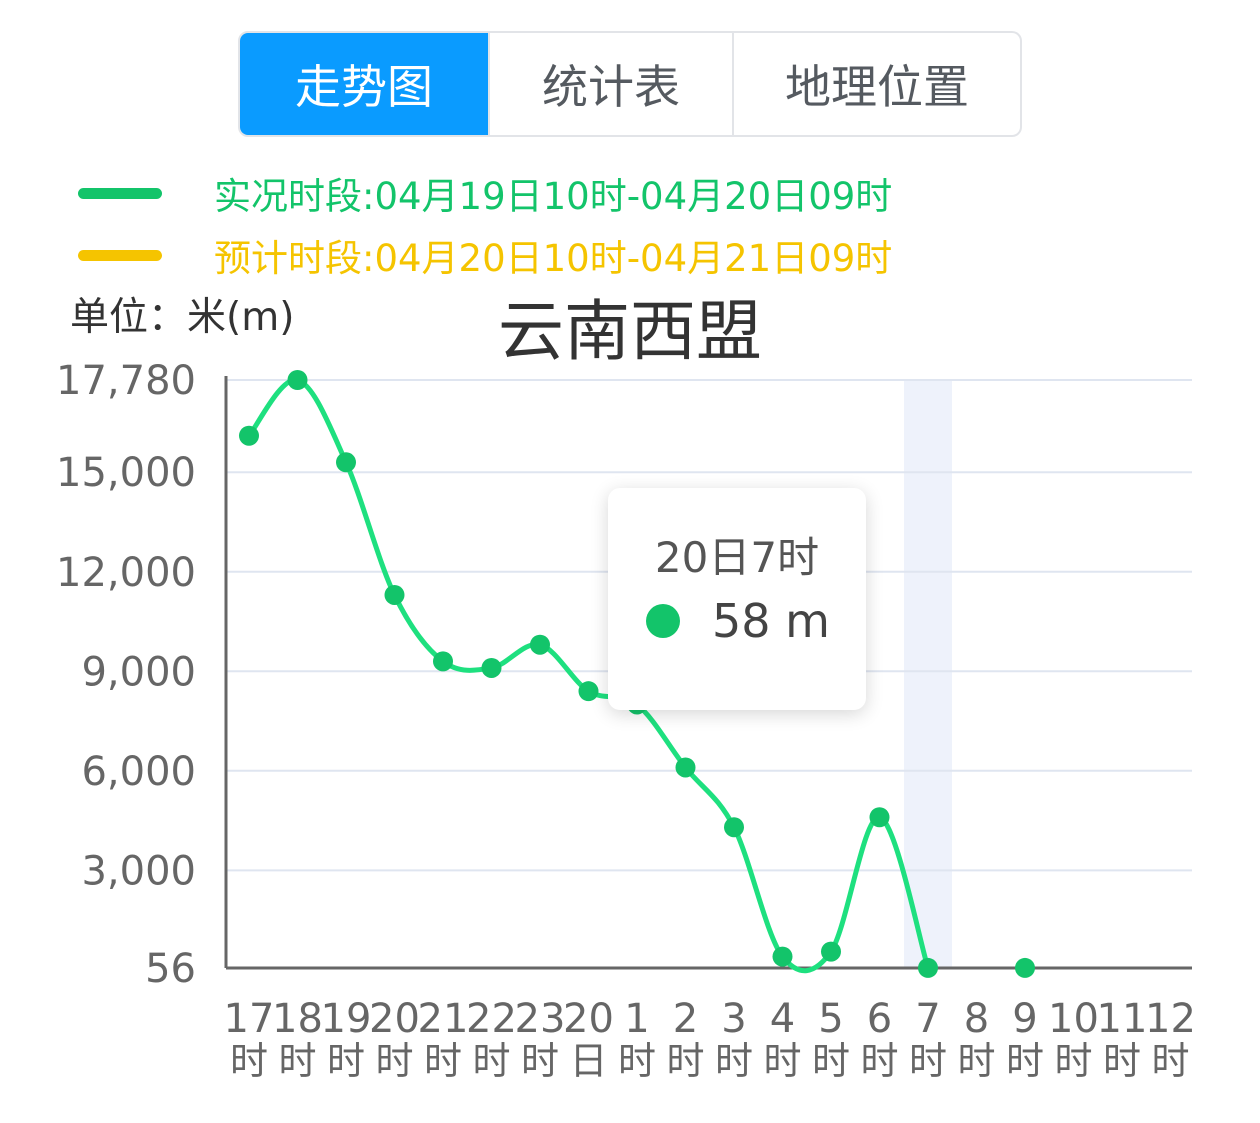  What do you see at coordinates (182, 317) in the screenshot?
I see `unit-label: 单位：米(m)` at bounding box center [182, 317].